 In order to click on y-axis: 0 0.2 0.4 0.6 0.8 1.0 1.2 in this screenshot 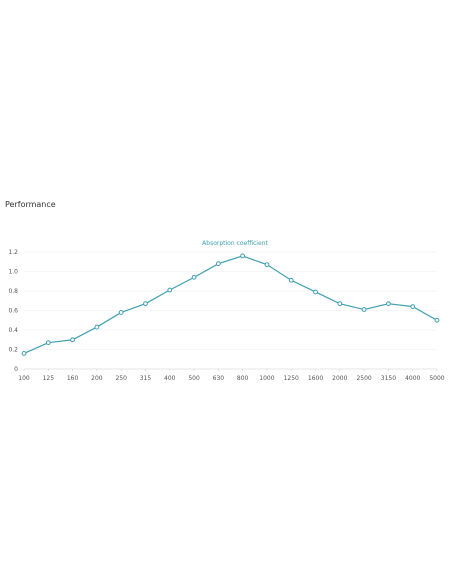, I will do `click(13, 311)`.